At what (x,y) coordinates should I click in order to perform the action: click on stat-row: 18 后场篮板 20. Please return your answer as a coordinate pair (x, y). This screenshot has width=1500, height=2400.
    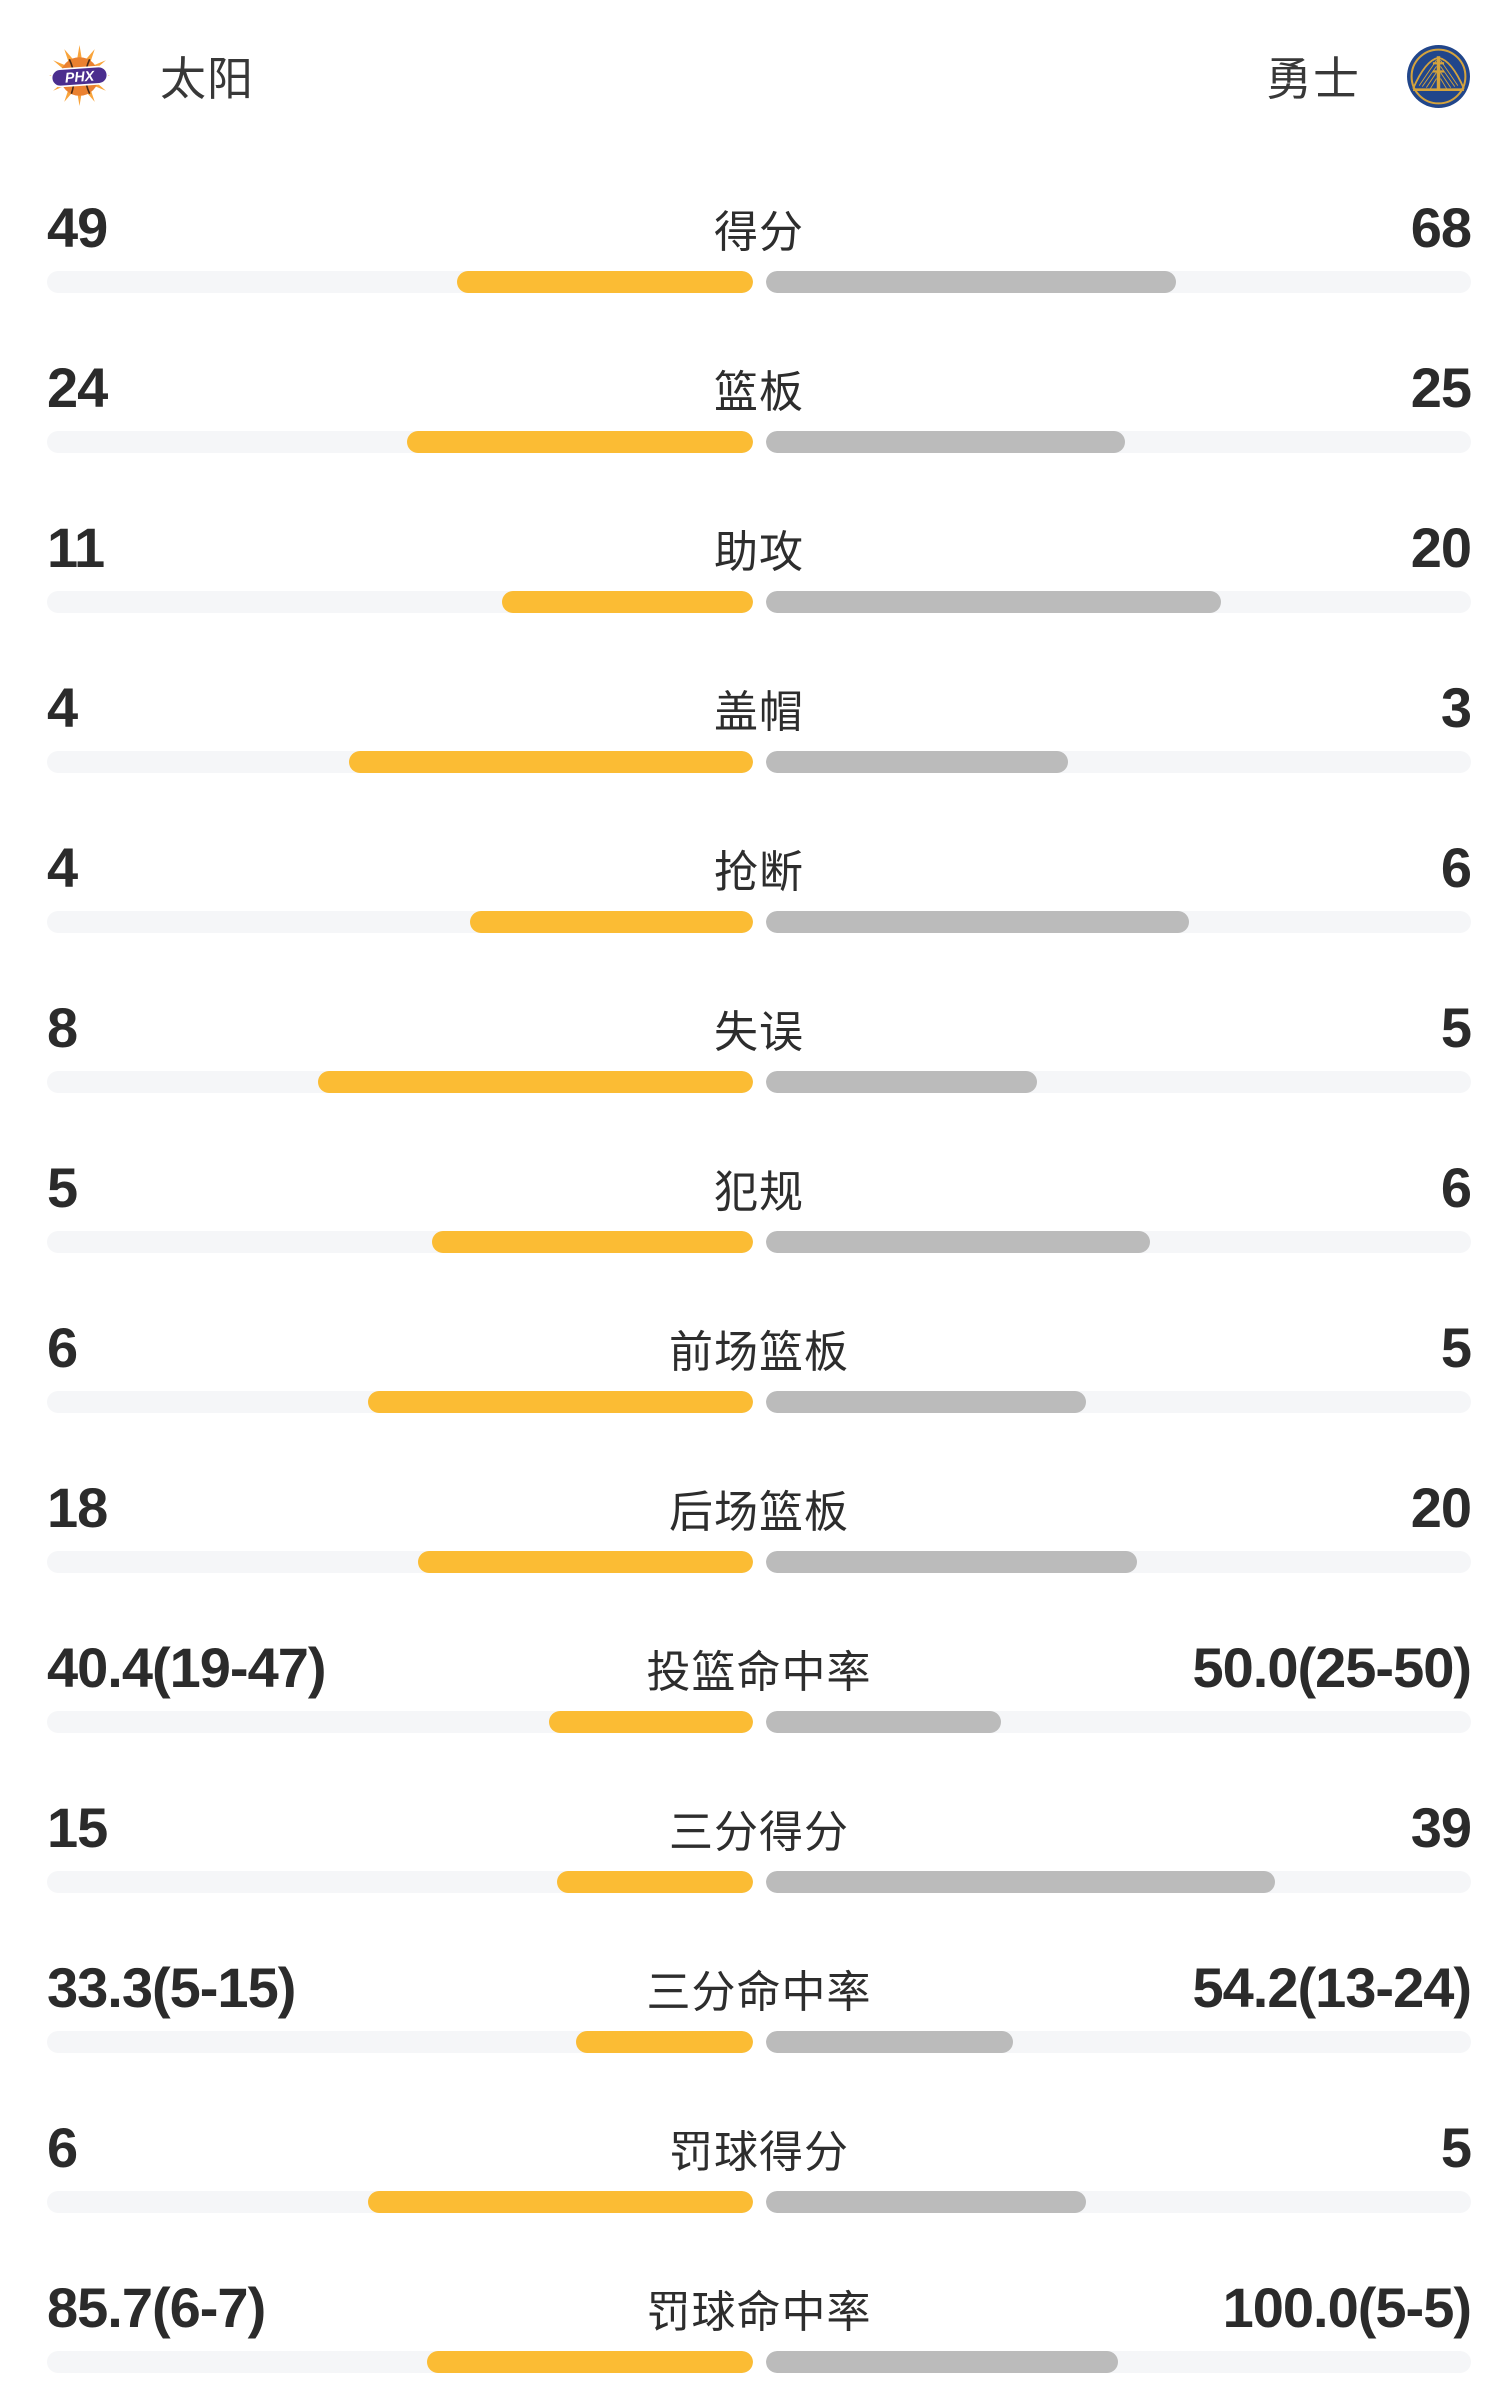
    Looking at the image, I should click on (759, 1512).